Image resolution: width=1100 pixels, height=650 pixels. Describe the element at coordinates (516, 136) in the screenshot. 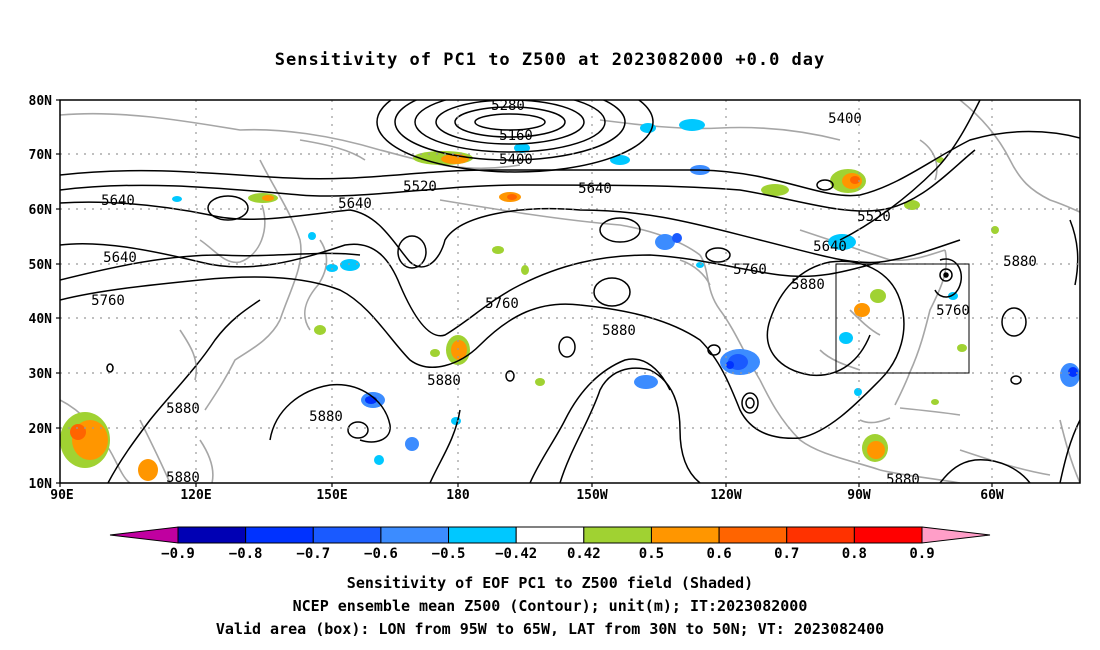

I see `contour-label: 5160` at that location.